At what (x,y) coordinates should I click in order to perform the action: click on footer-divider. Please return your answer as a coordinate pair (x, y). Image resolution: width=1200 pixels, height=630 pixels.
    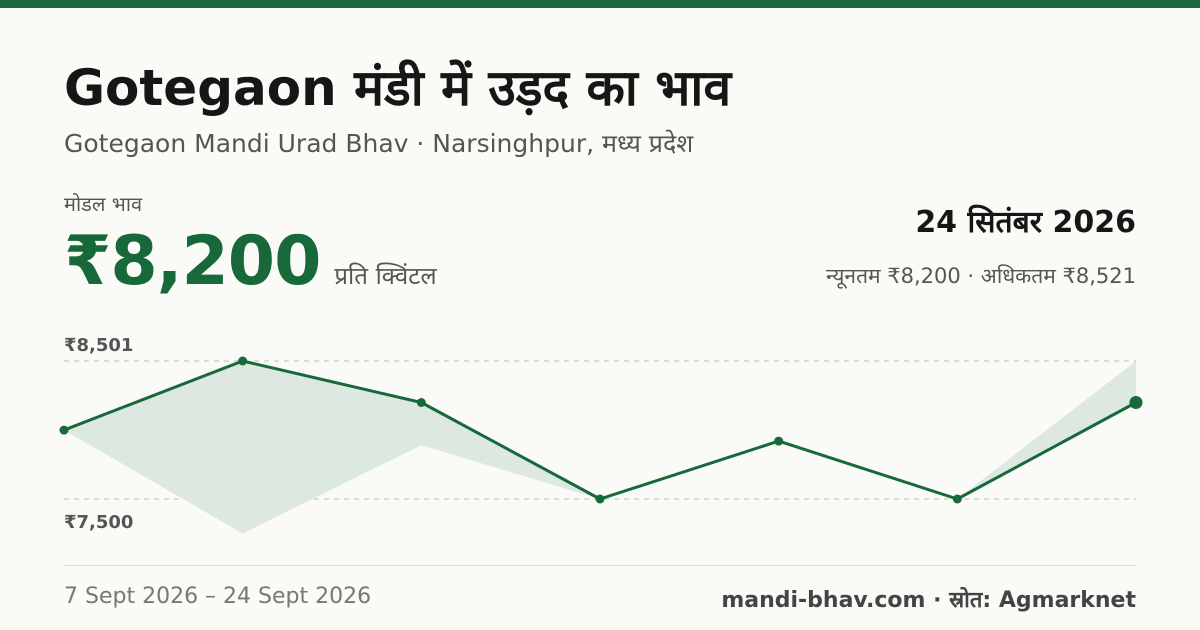
    Looking at the image, I should click on (600, 565).